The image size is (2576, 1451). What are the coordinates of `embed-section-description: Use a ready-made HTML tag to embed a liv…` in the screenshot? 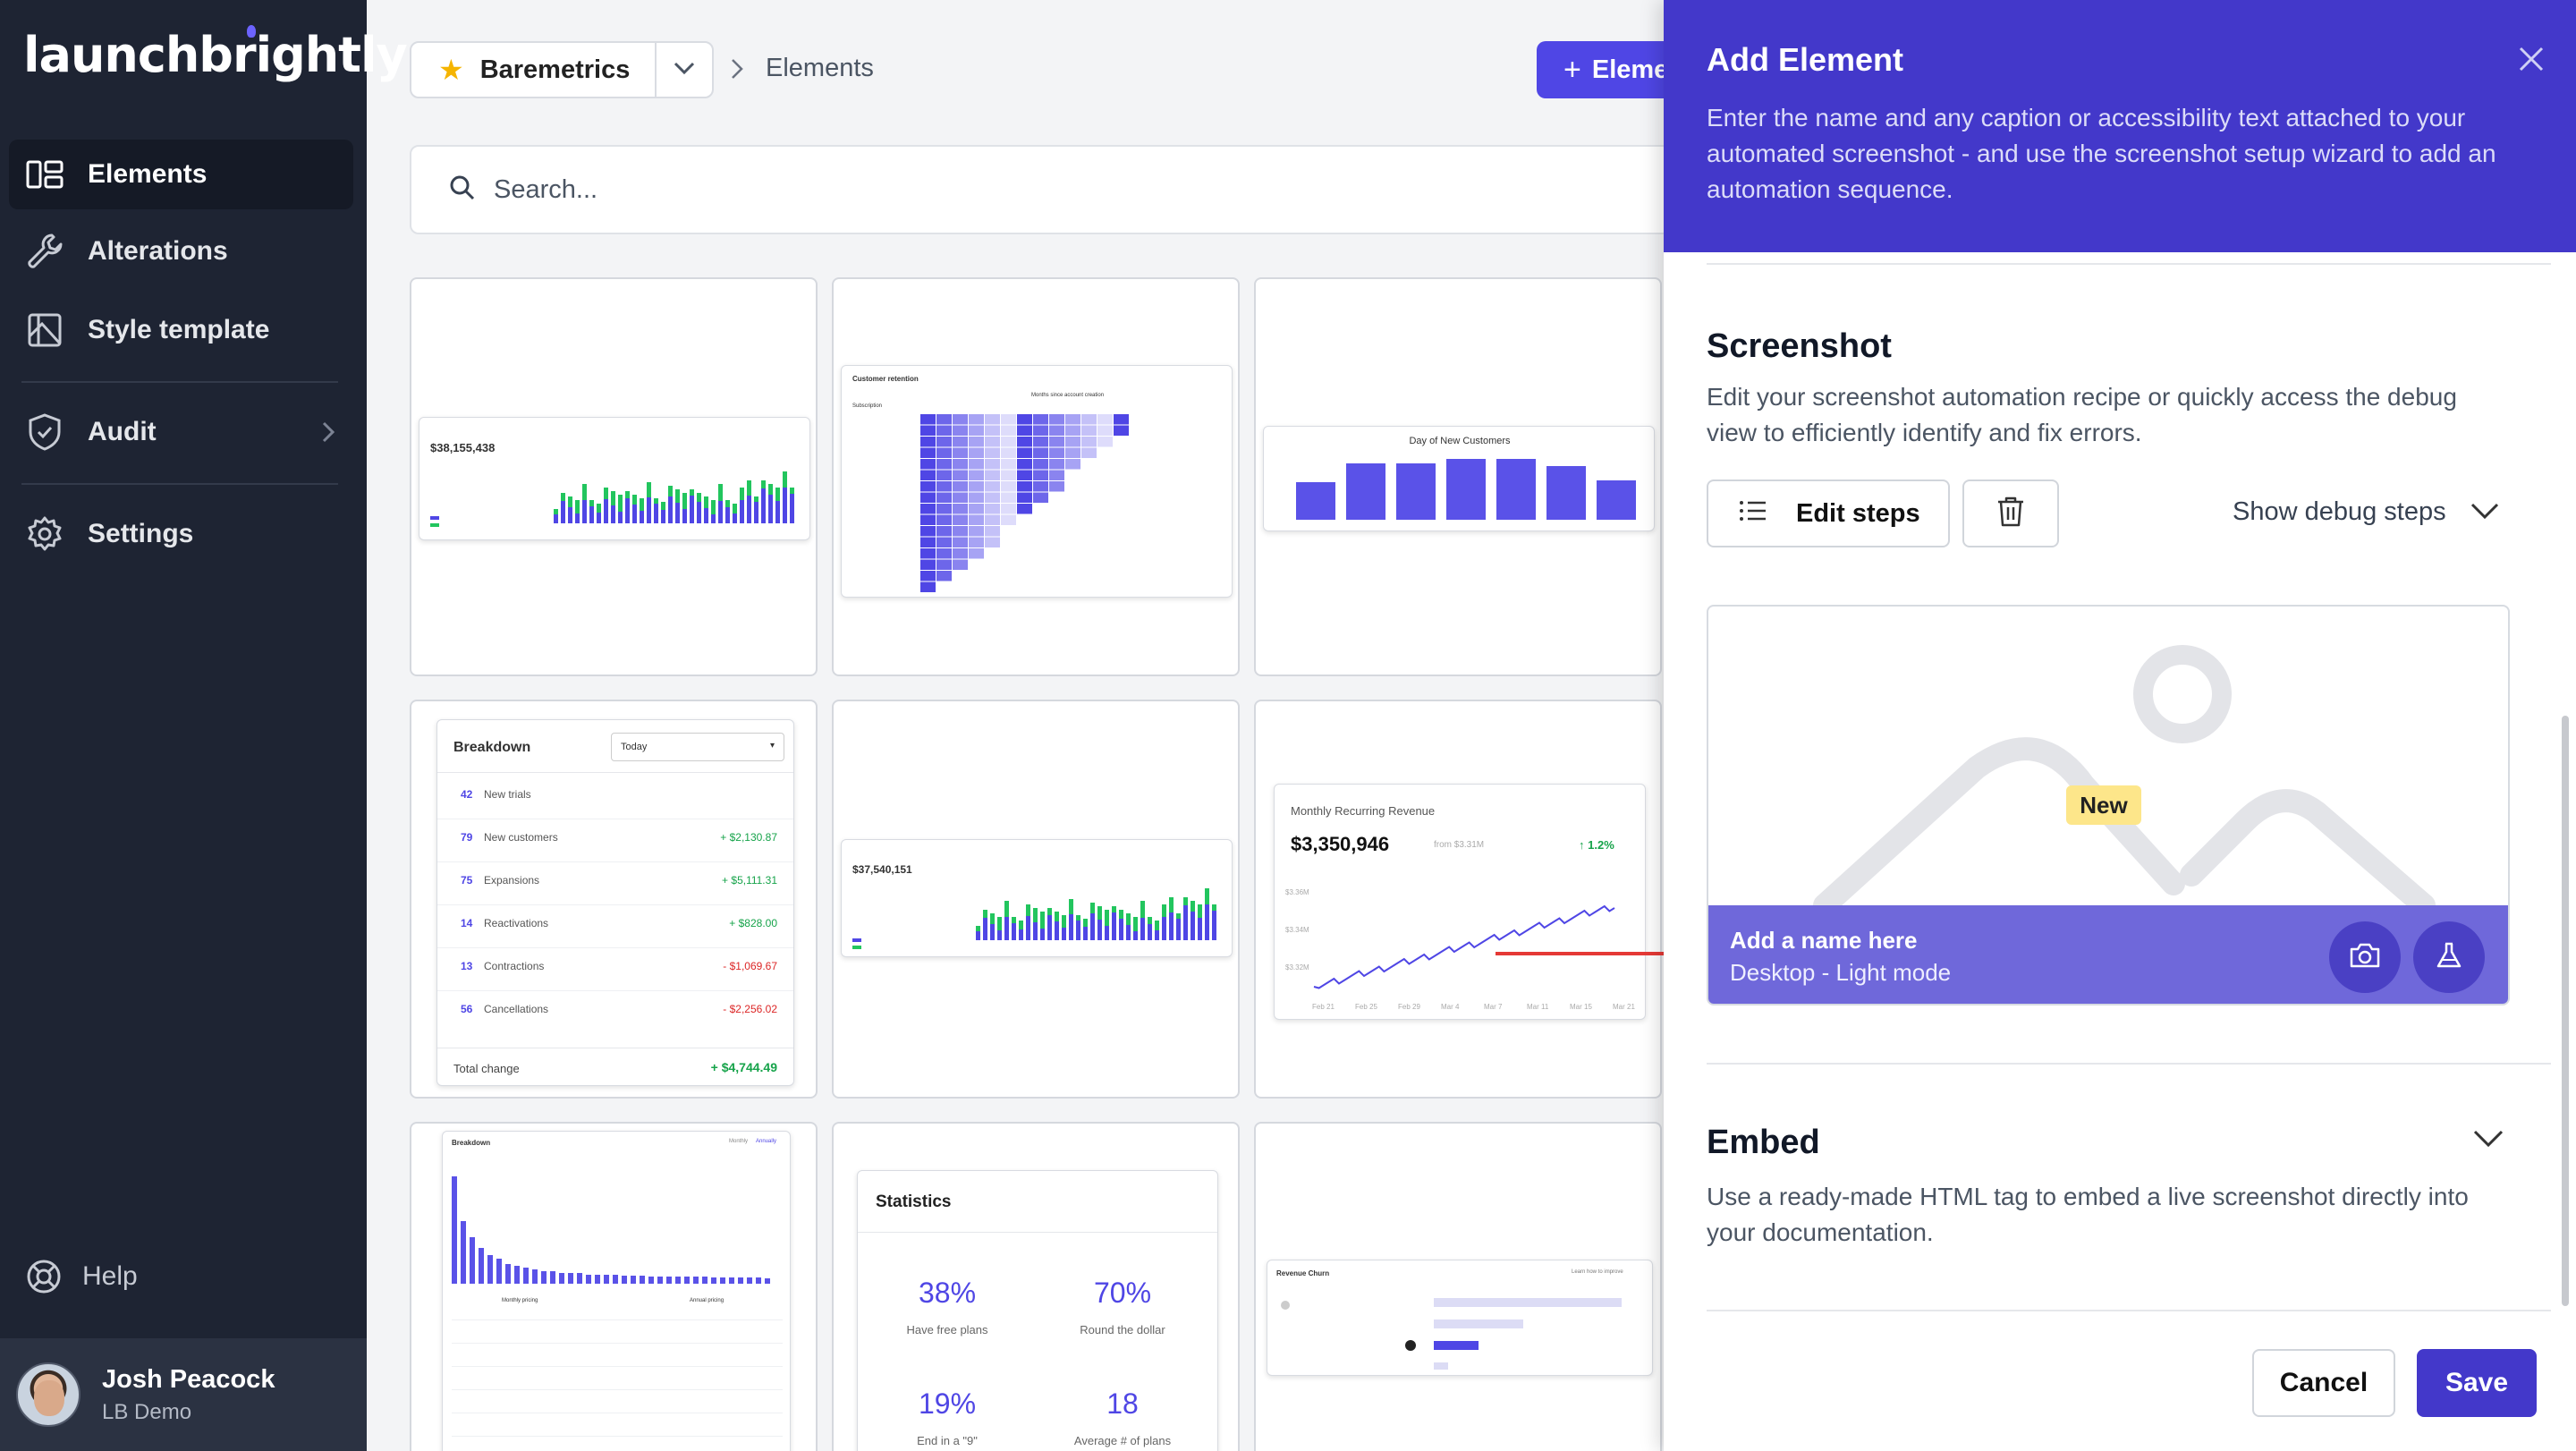 It's located at (2088, 1214).